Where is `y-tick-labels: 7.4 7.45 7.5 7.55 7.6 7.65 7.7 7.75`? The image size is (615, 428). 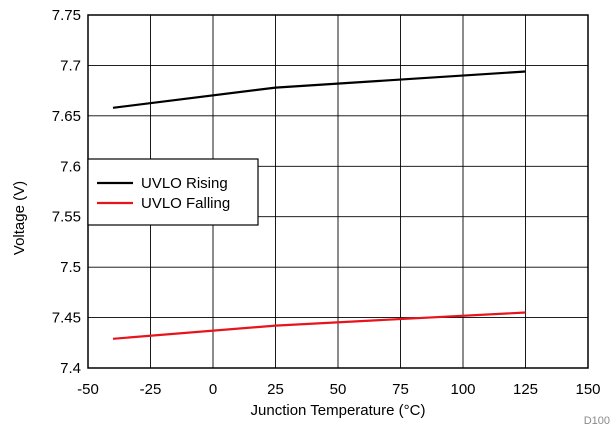
y-tick-labels: 7.4 7.45 7.5 7.55 7.6 7.65 7.7 7.75 is located at coordinates (66, 192).